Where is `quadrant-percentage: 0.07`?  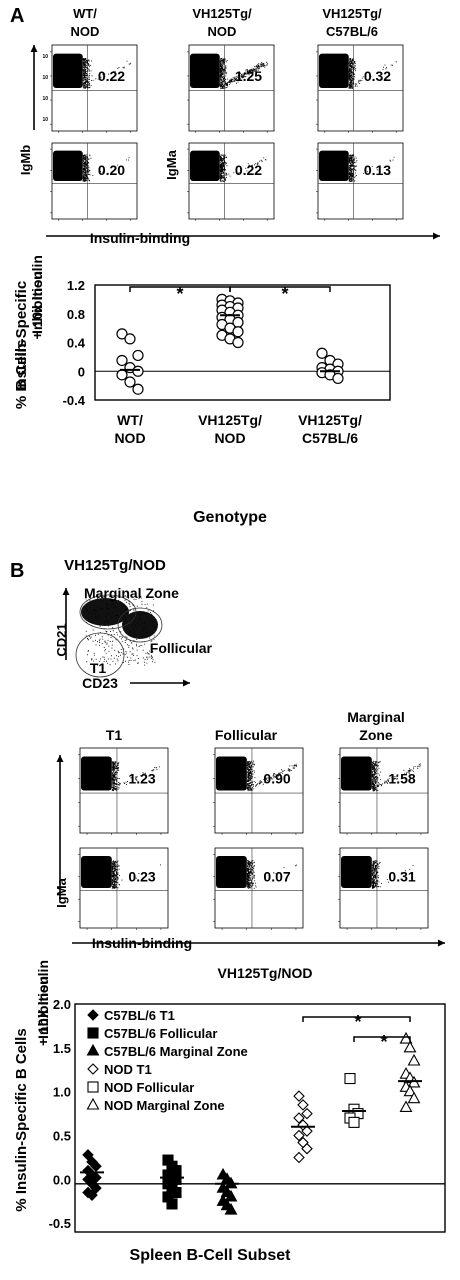
quadrant-percentage: 0.07 is located at coordinates (276, 877).